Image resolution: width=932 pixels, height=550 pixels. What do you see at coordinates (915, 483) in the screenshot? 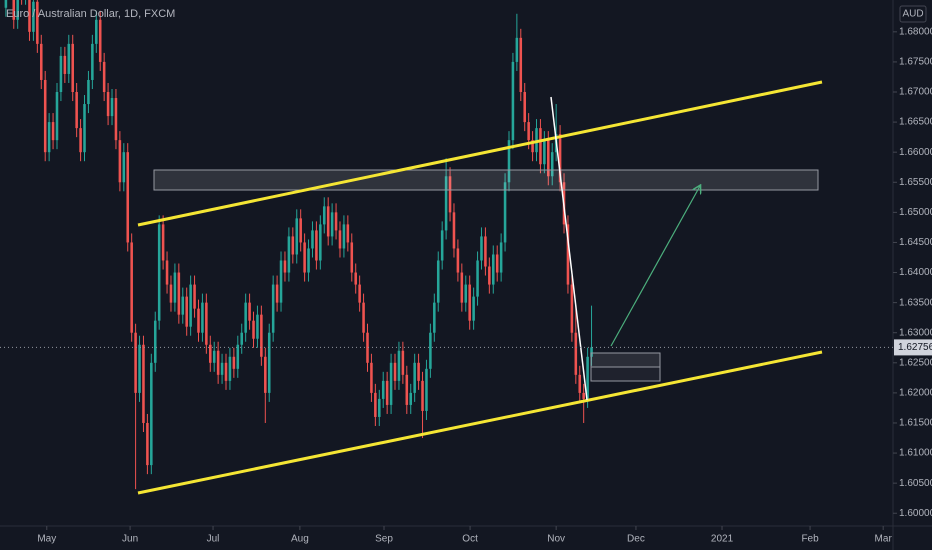
I see `y-tick-label: 1.60500` at bounding box center [915, 483].